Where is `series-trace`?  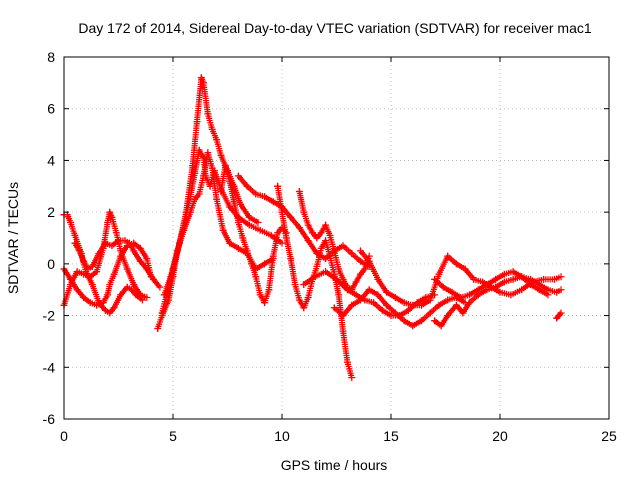
series-trace is located at coordinates (219, 239).